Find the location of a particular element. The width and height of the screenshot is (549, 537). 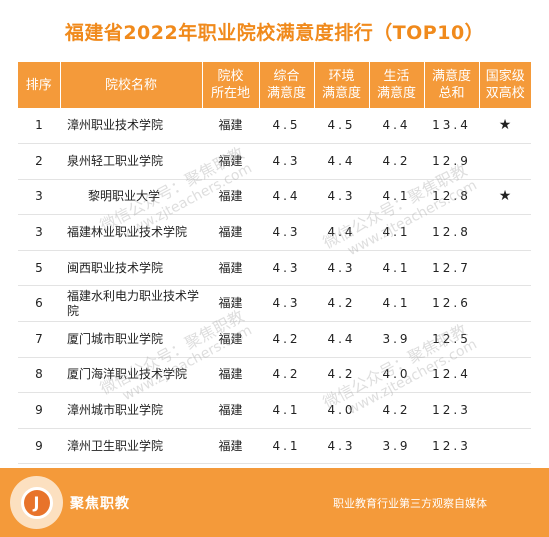

cell-total: 13.4 is located at coordinates (451, 126).